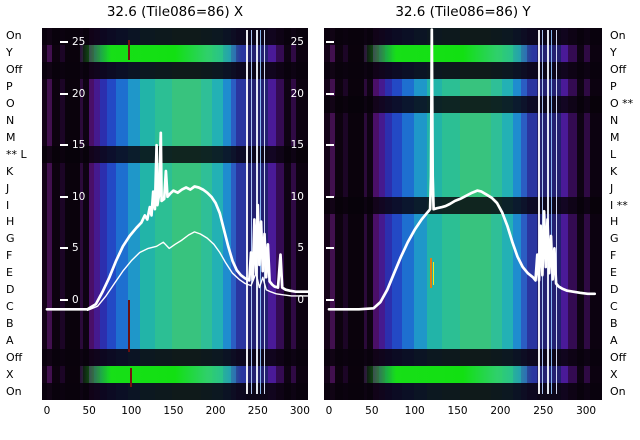 The height and width of the screenshot is (440, 640). Describe the element at coordinates (613, 273) in the screenshot. I see `row-label: E` at that location.